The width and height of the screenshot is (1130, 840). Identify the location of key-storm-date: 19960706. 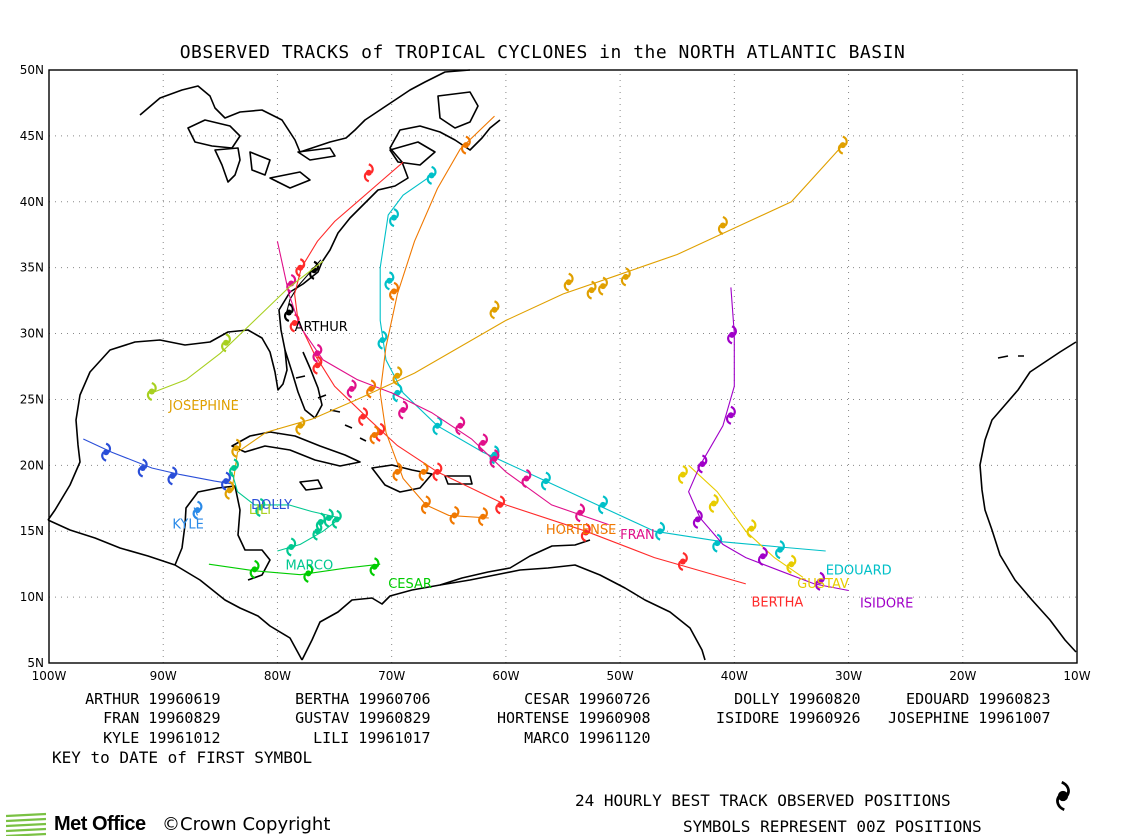
(390, 699).